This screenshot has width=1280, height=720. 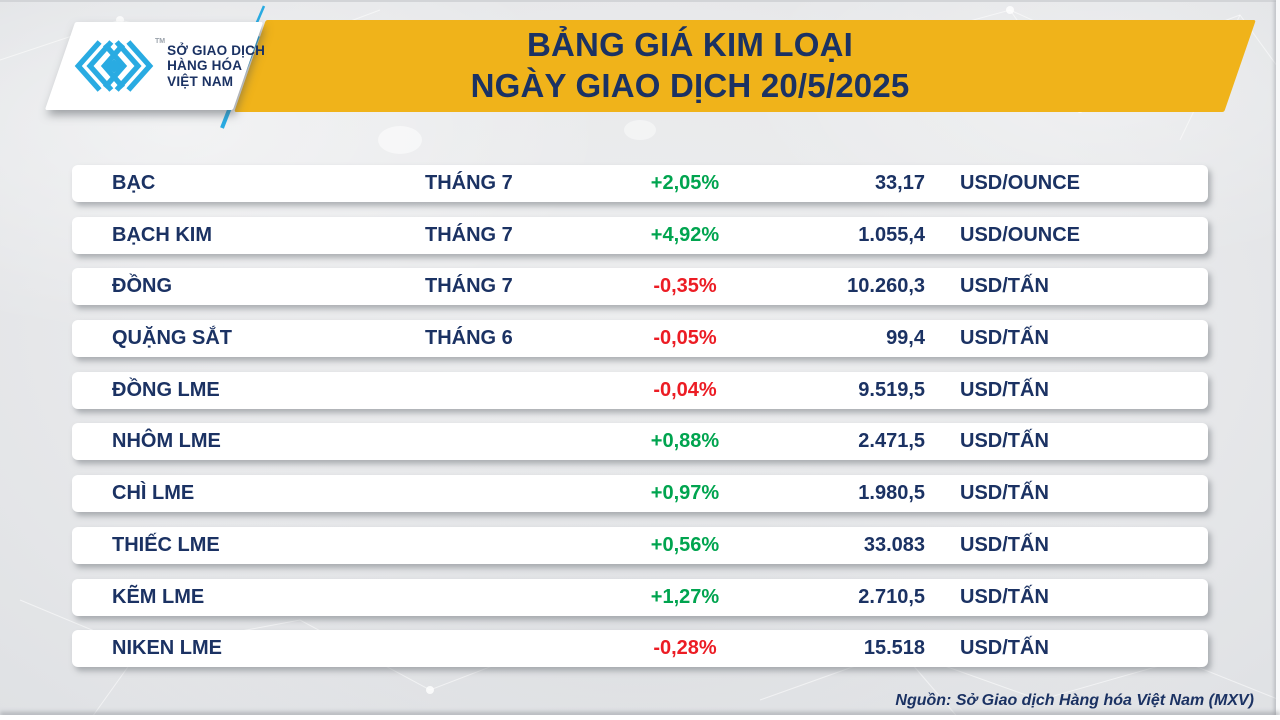 What do you see at coordinates (167, 648) in the screenshot?
I see `commodity-name: NIKEN LME` at bounding box center [167, 648].